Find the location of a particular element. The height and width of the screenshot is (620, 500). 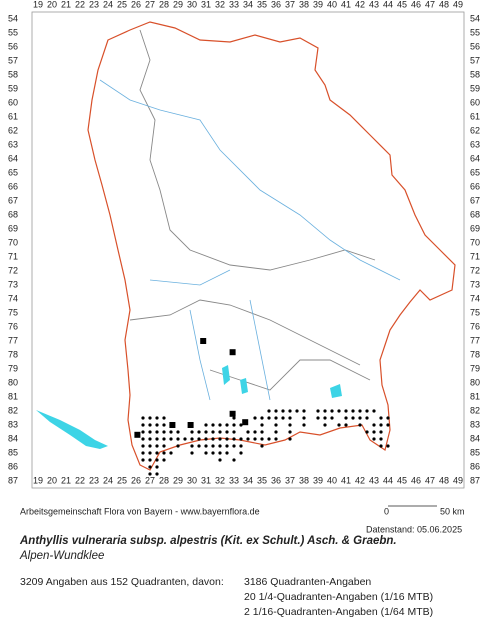

x-grid-label: 28 is located at coordinates (164, 480).